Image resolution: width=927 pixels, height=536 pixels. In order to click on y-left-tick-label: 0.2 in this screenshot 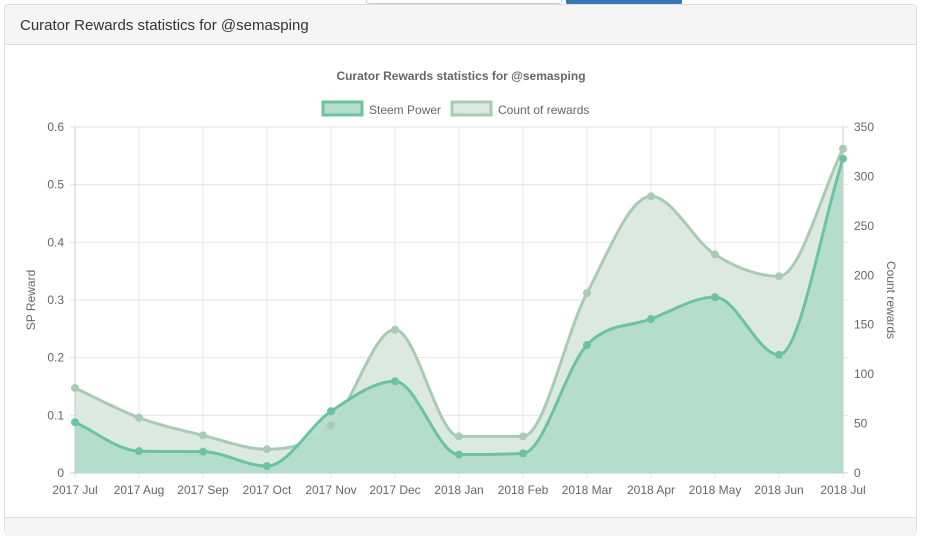, I will do `click(55, 358)`.